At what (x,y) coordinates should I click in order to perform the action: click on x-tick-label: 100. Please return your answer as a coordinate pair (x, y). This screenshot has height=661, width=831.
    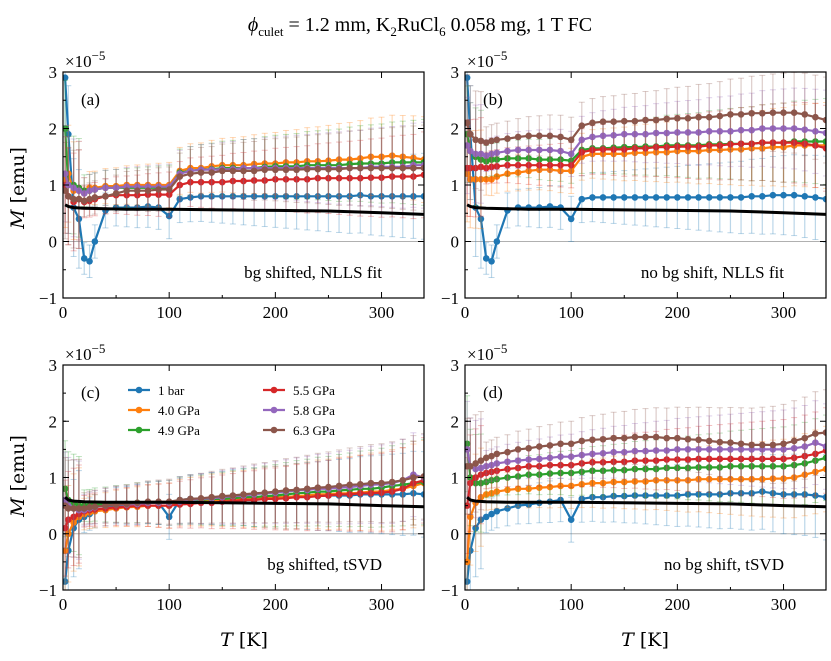
    Looking at the image, I should click on (169, 312).